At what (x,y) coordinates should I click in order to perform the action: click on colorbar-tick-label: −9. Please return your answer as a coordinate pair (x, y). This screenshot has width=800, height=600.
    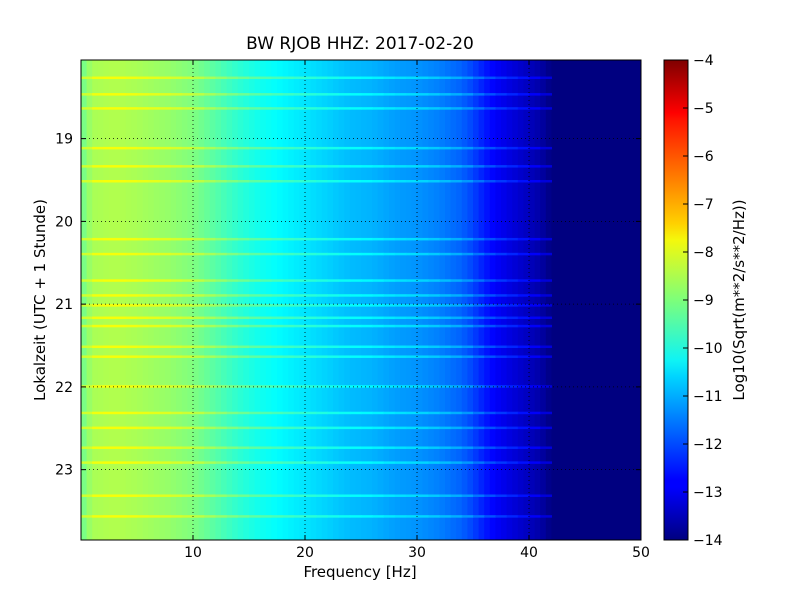
    Looking at the image, I should click on (703, 301).